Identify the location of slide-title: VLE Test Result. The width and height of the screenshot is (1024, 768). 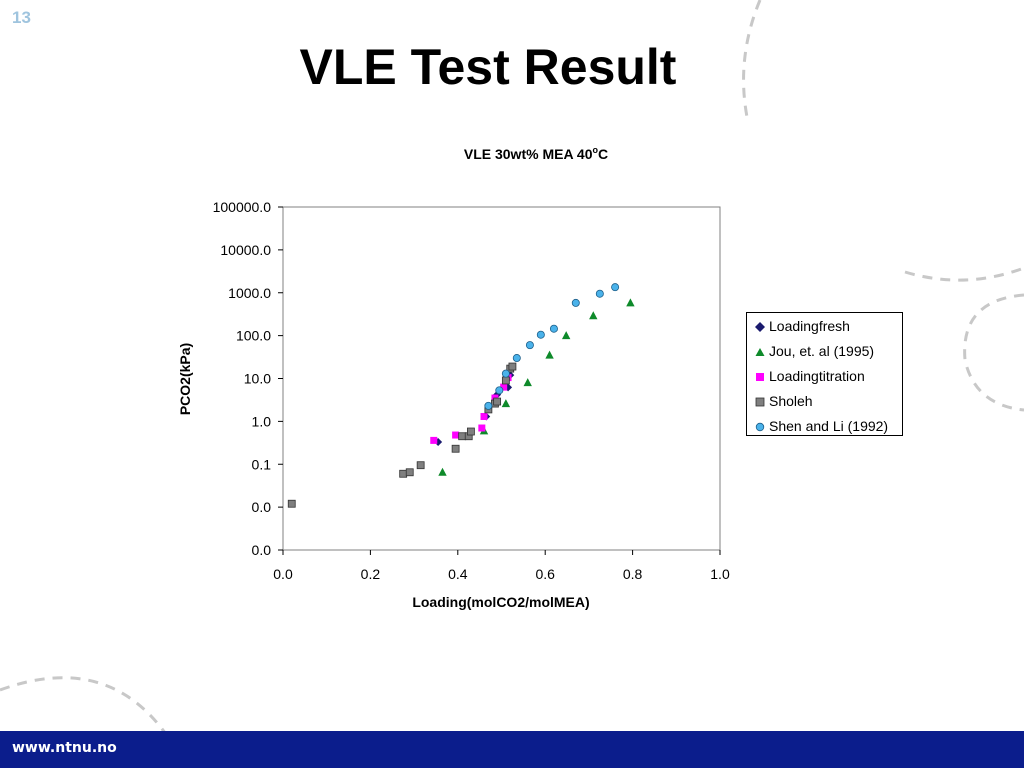
(488, 67).